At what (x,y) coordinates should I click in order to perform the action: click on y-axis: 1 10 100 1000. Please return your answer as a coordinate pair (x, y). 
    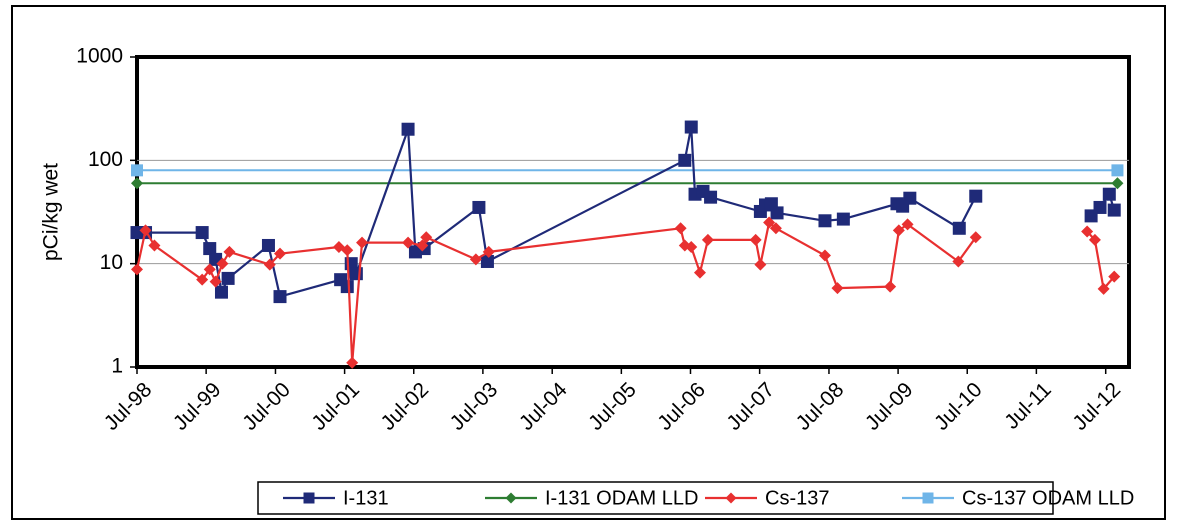
    Looking at the image, I should click on (106, 211).